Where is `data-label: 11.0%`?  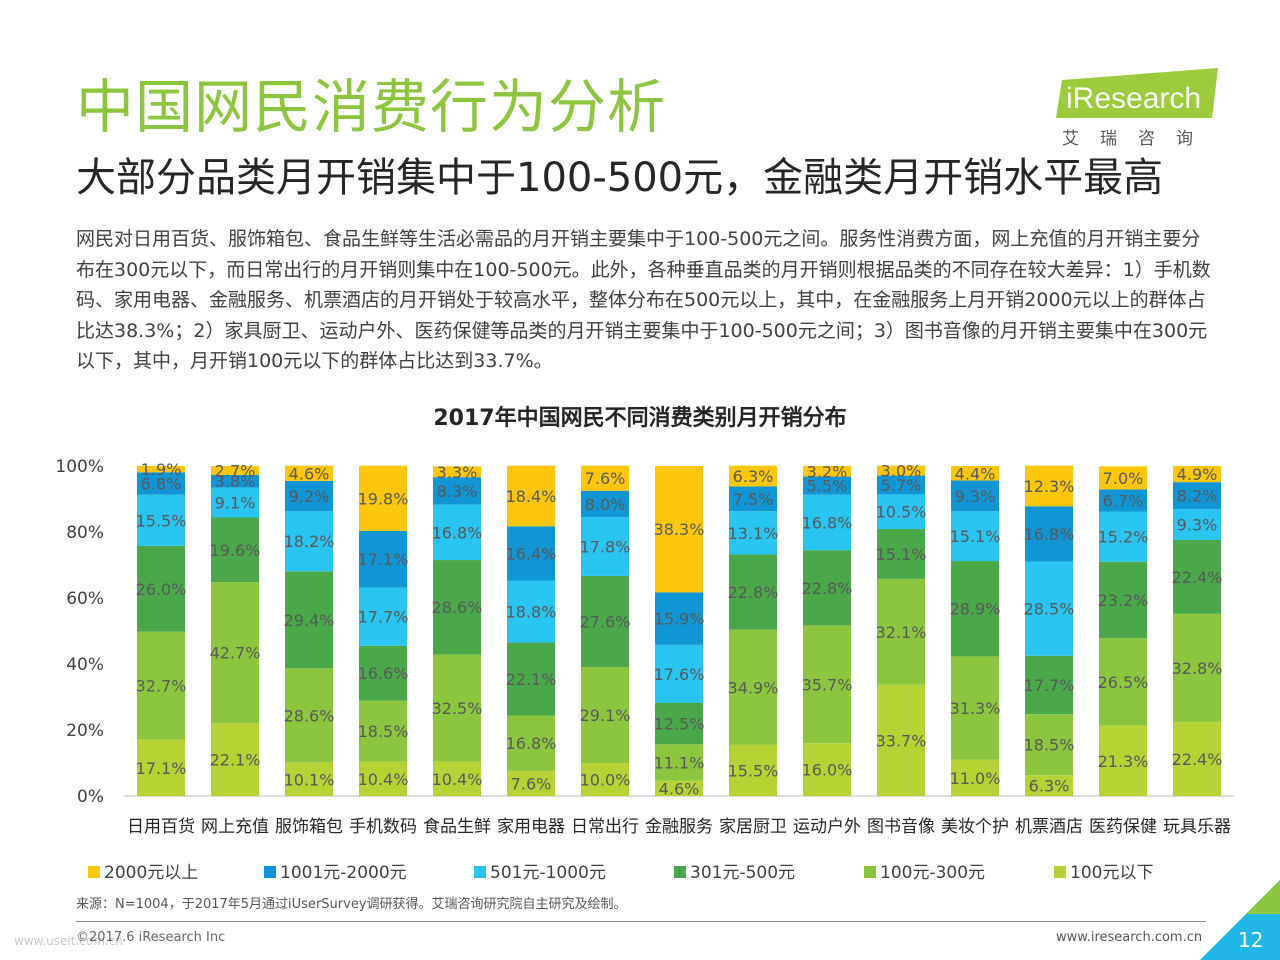
data-label: 11.0% is located at coordinates (975, 778).